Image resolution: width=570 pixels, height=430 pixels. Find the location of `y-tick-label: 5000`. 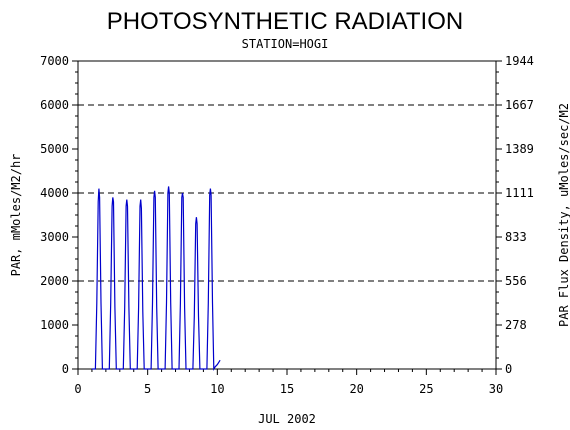

y-tick-label: 5000 is located at coordinates (54, 149).